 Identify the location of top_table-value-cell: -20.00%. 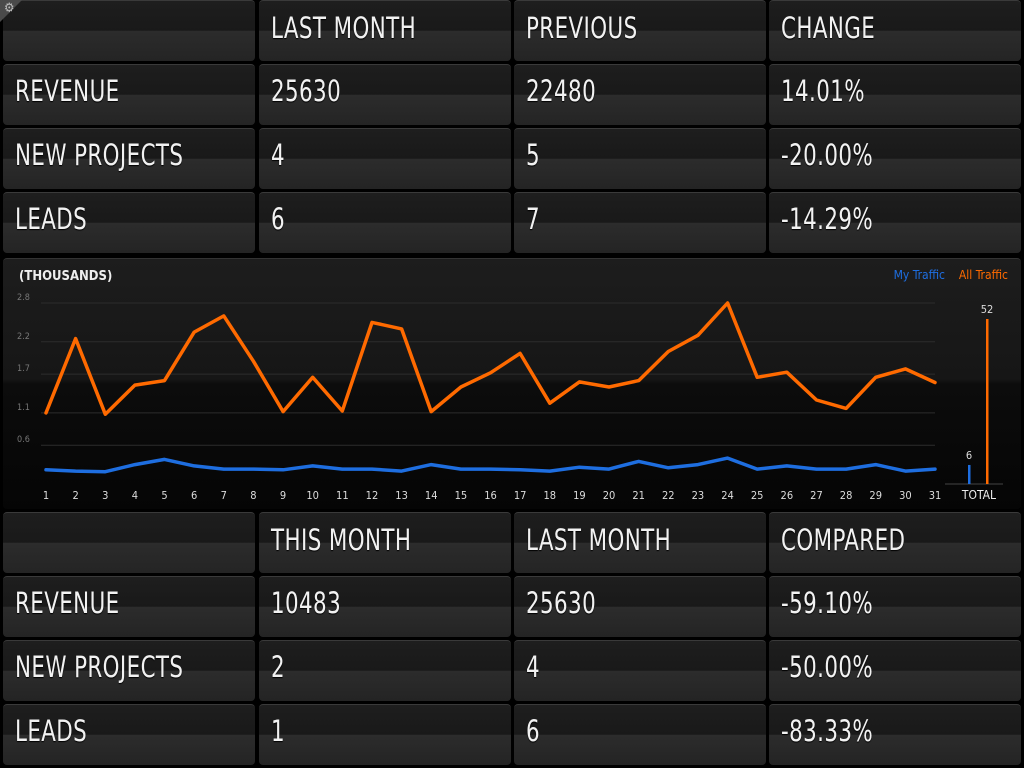
(895, 158).